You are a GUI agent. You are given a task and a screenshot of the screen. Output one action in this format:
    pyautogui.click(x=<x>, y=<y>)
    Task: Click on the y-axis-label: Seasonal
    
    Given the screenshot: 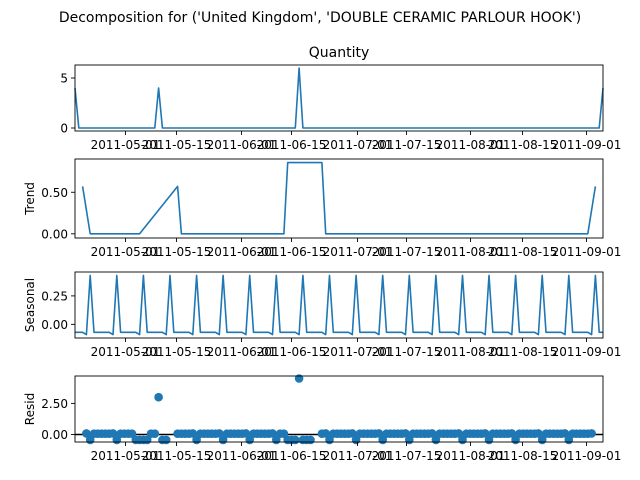 What is the action you would take?
    pyautogui.click(x=30, y=305)
    